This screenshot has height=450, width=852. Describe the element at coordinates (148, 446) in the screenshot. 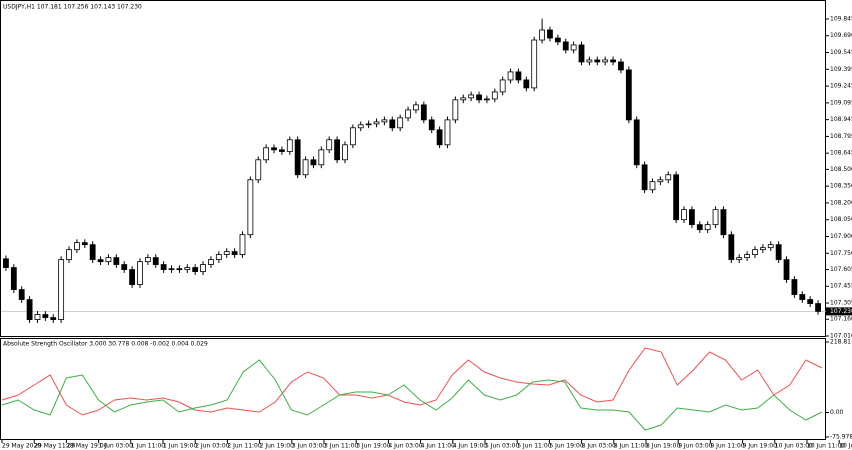

I see `x-tick-label: 1 Jun 11:00` at that location.